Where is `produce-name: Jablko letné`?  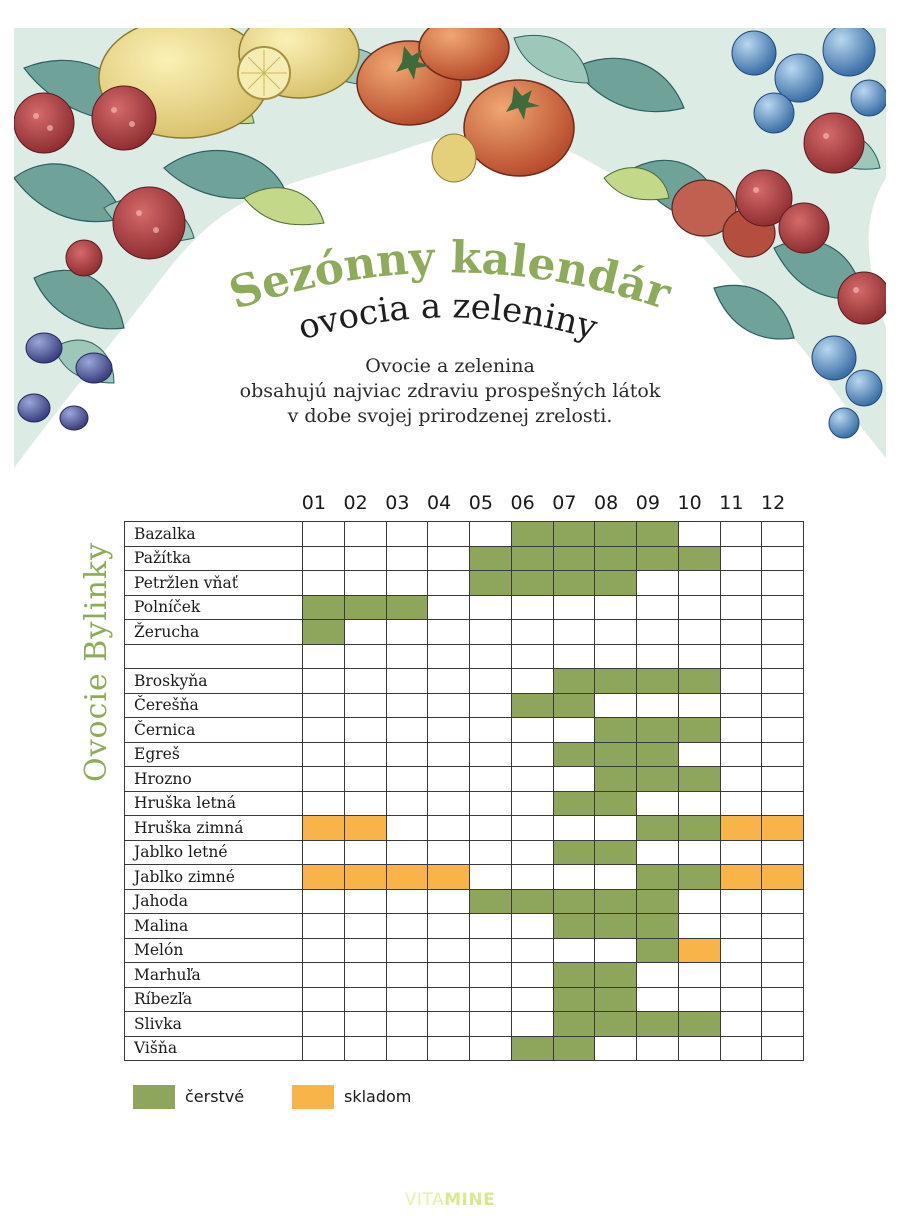
produce-name: Jablko letné is located at coordinates (213, 852).